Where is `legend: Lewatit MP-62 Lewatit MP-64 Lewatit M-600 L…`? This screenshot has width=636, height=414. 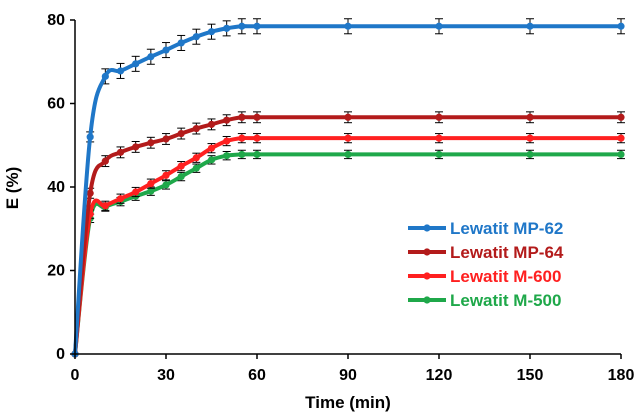 legend: Lewatit MP-62 Lewatit MP-64 Lewatit M-600 L… is located at coordinates (486, 264).